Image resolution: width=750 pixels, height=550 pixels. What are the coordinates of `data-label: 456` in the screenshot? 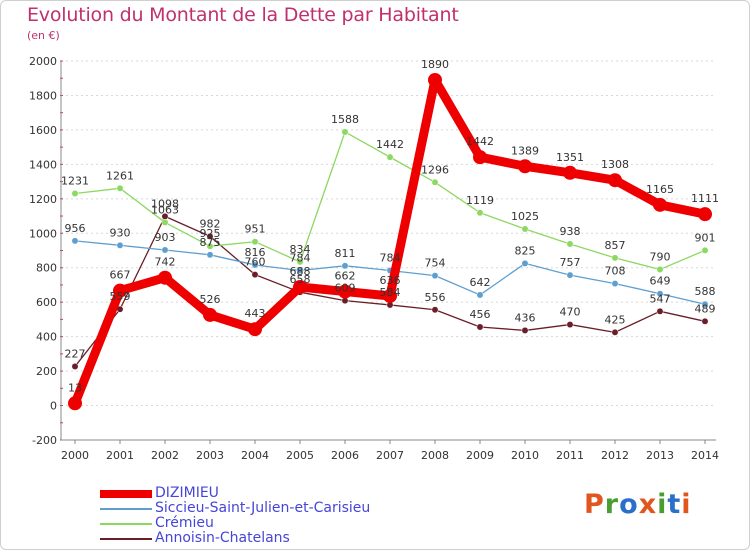 It's located at (480, 314).